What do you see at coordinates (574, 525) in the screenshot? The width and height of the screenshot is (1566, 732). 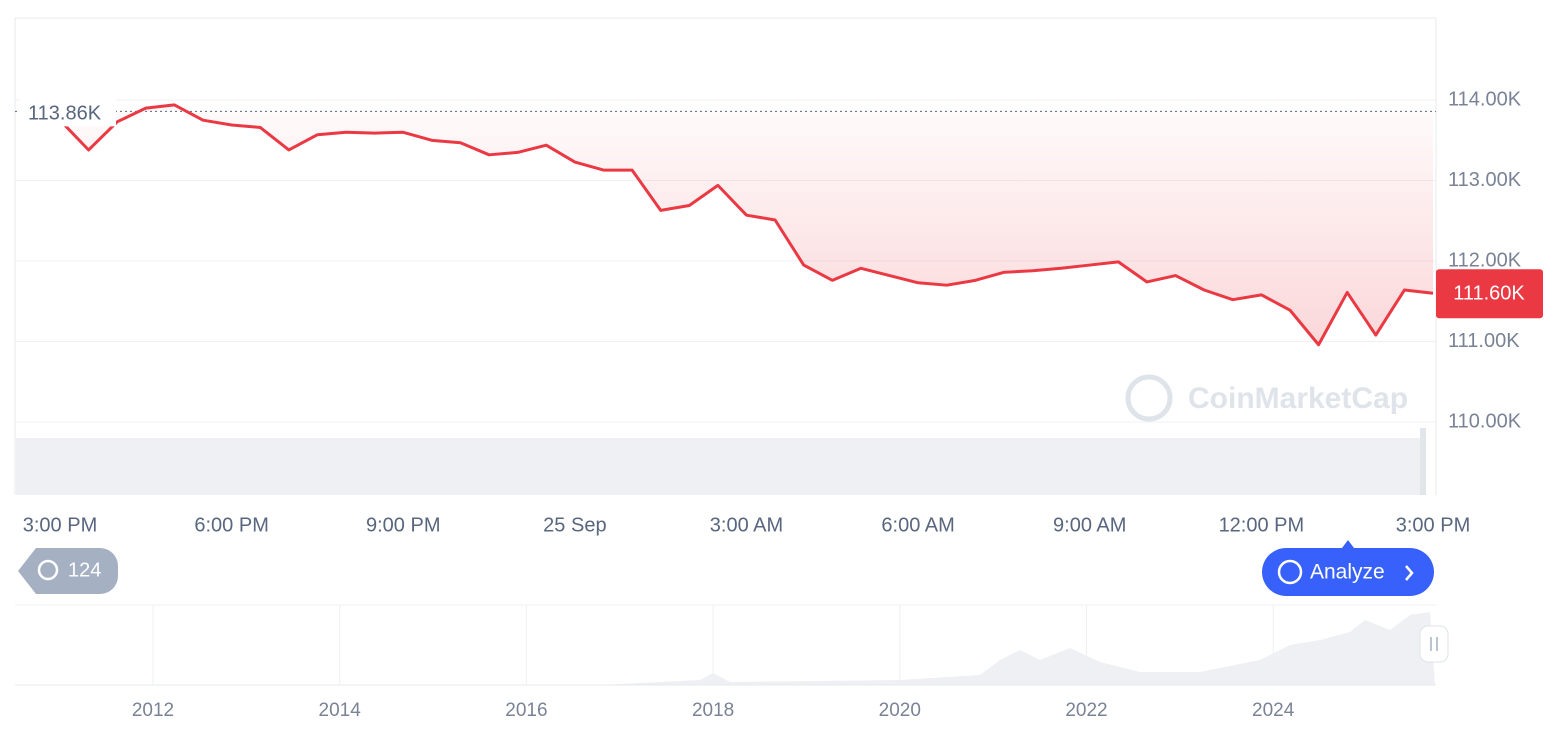 I see `x-tick-label: 25 Sep` at bounding box center [574, 525].